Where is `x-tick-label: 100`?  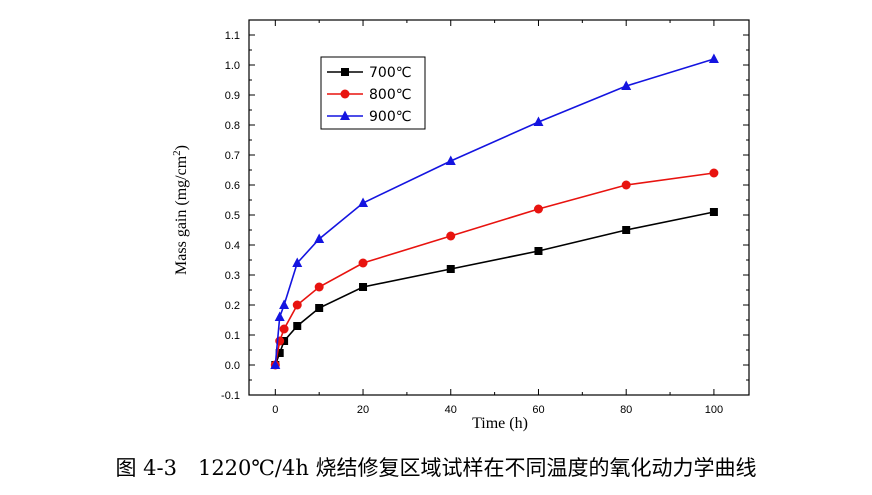
x-tick-label: 100 is located at coordinates (714, 410).